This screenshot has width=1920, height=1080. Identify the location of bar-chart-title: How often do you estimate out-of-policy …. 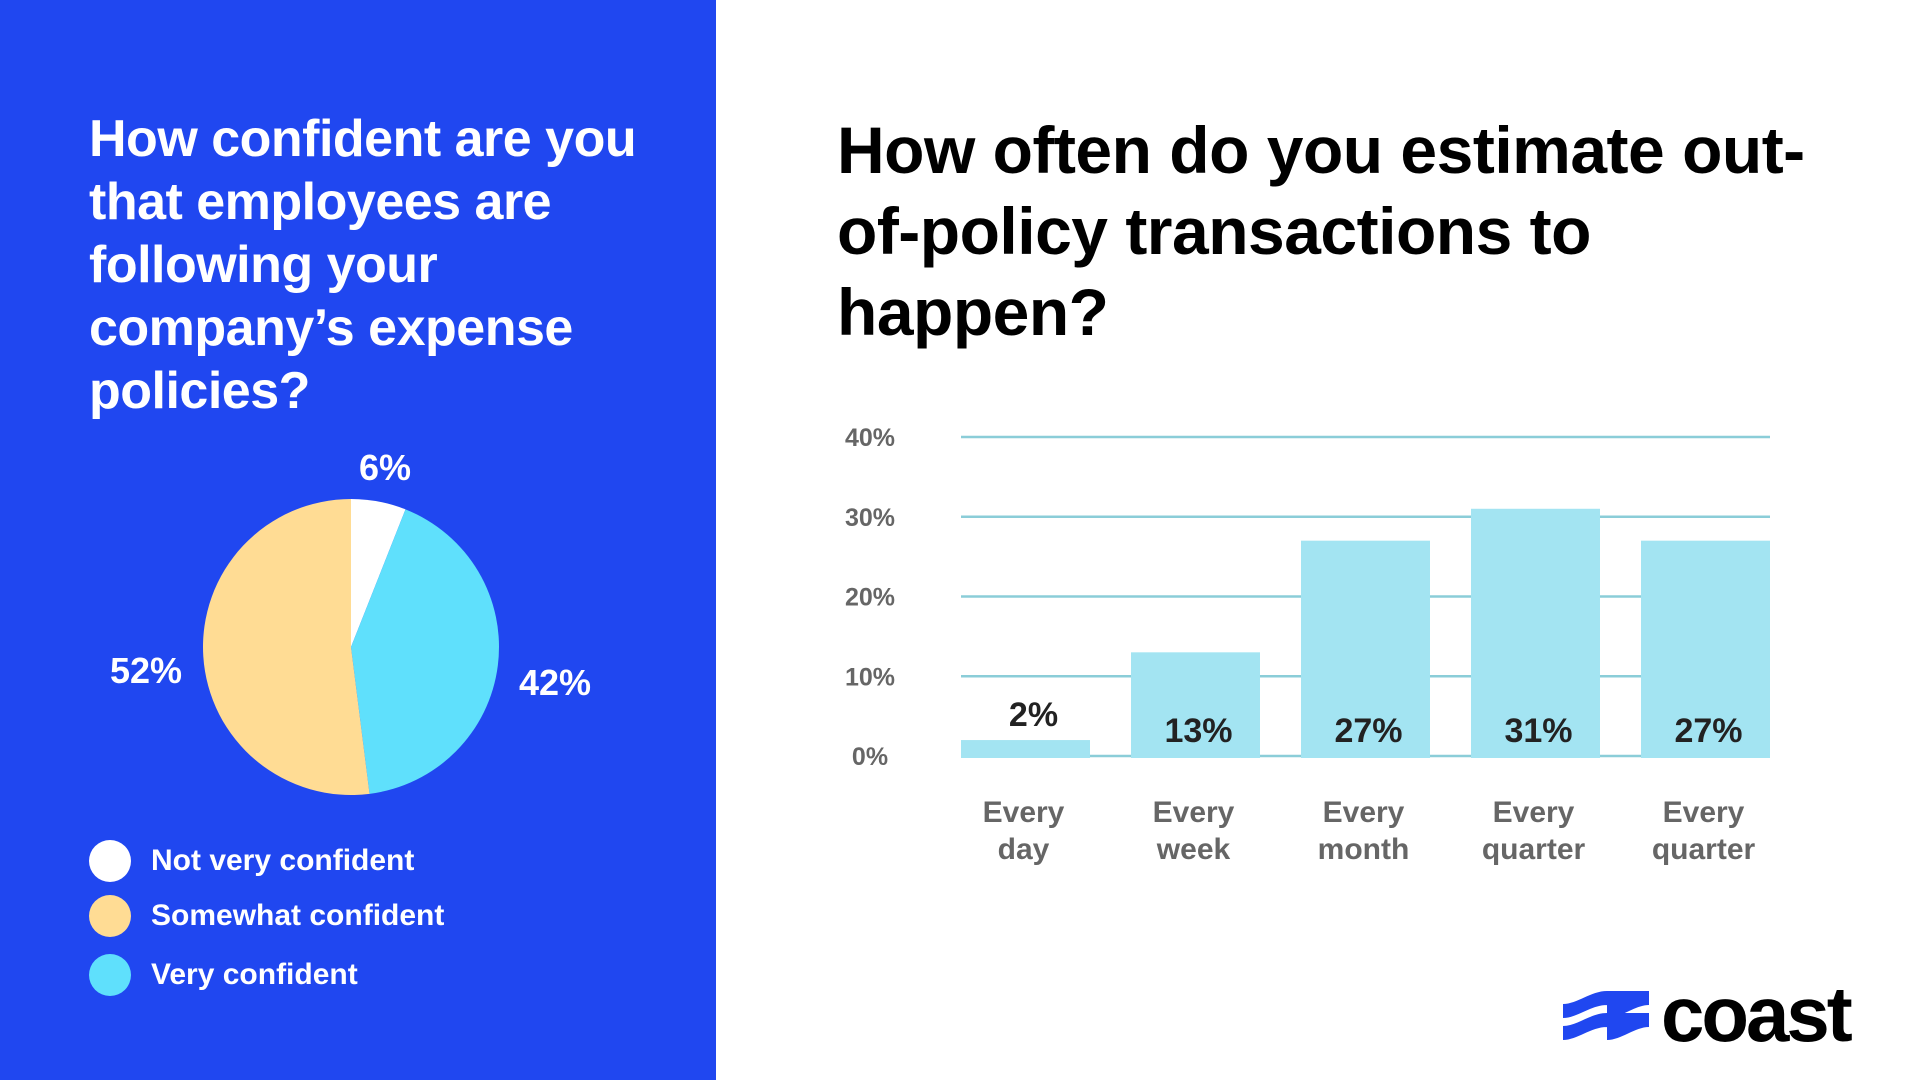
(1321, 231).